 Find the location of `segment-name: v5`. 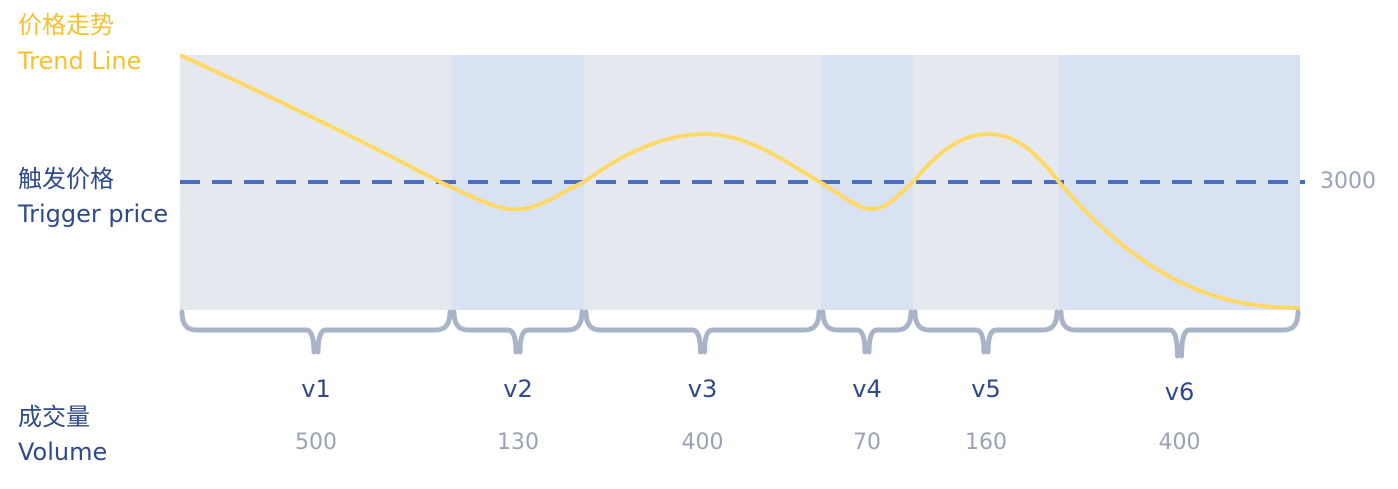

segment-name: v5 is located at coordinates (985, 389).